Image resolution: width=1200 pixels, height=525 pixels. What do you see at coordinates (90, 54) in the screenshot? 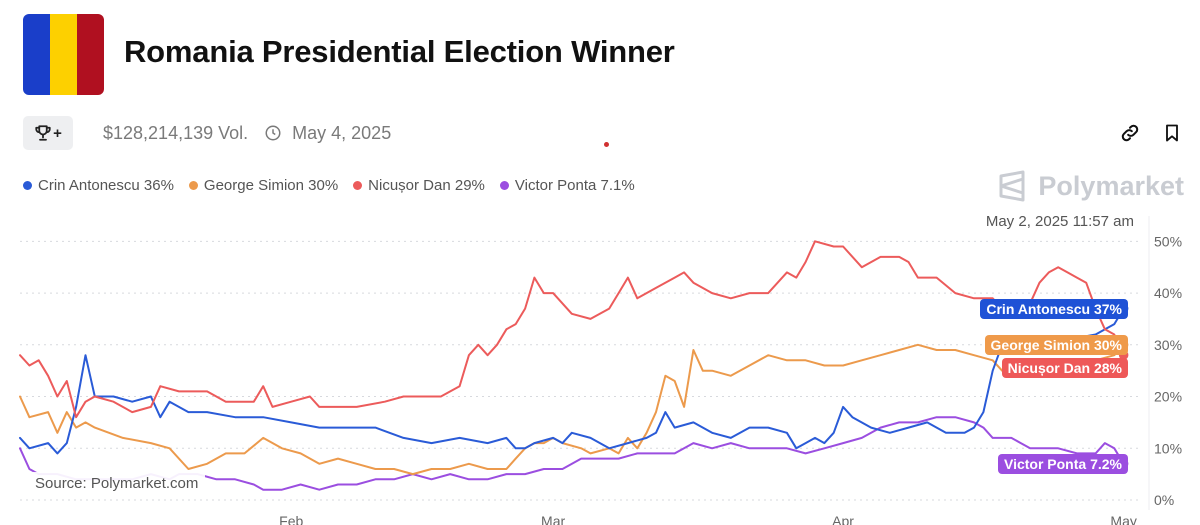
I see `flag-stripe-red` at bounding box center [90, 54].